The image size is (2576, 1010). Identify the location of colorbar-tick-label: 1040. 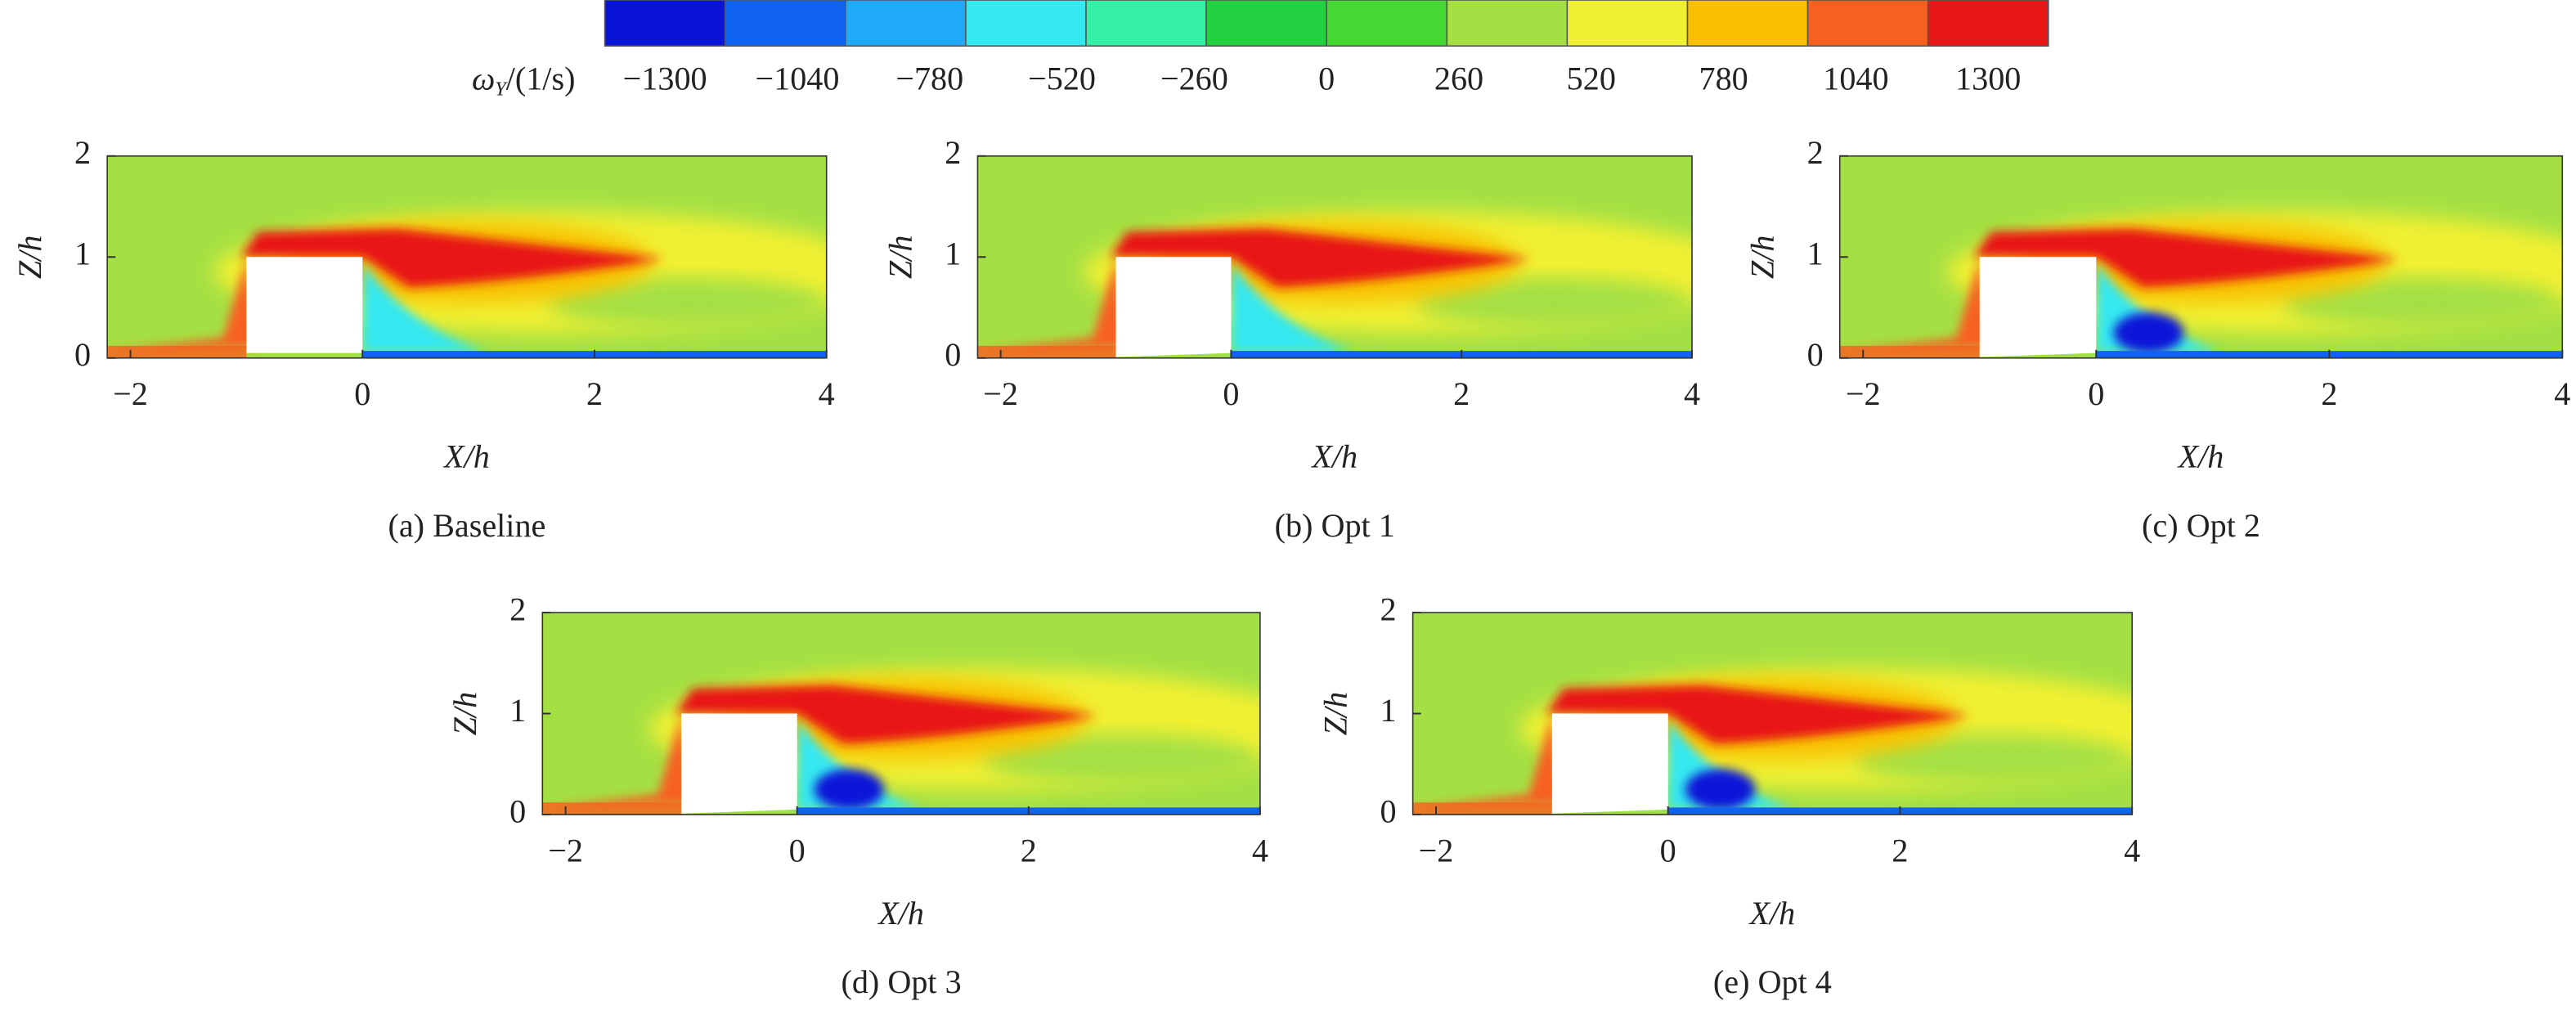
(1855, 79).